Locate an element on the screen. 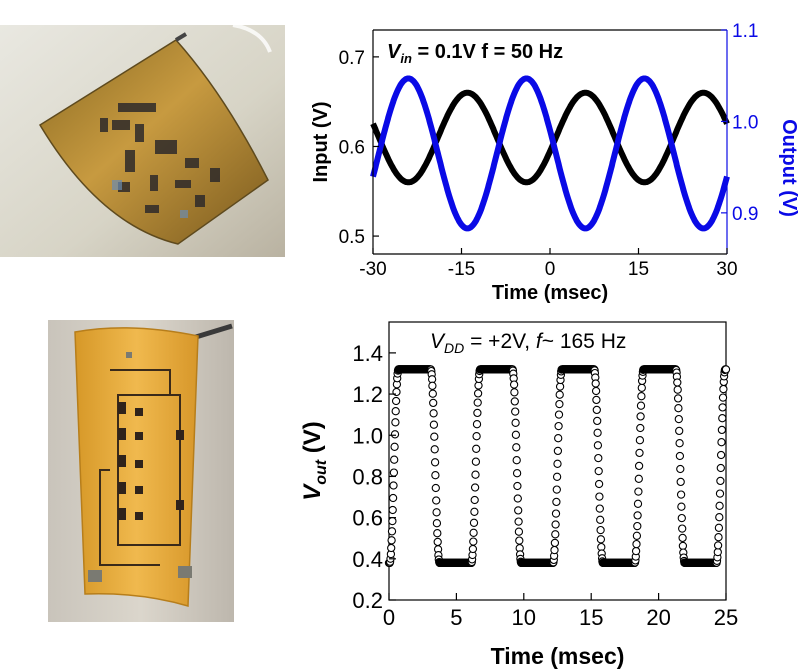 This screenshot has width=811, height=671. x-tick-label: -15 is located at coordinates (461, 269).